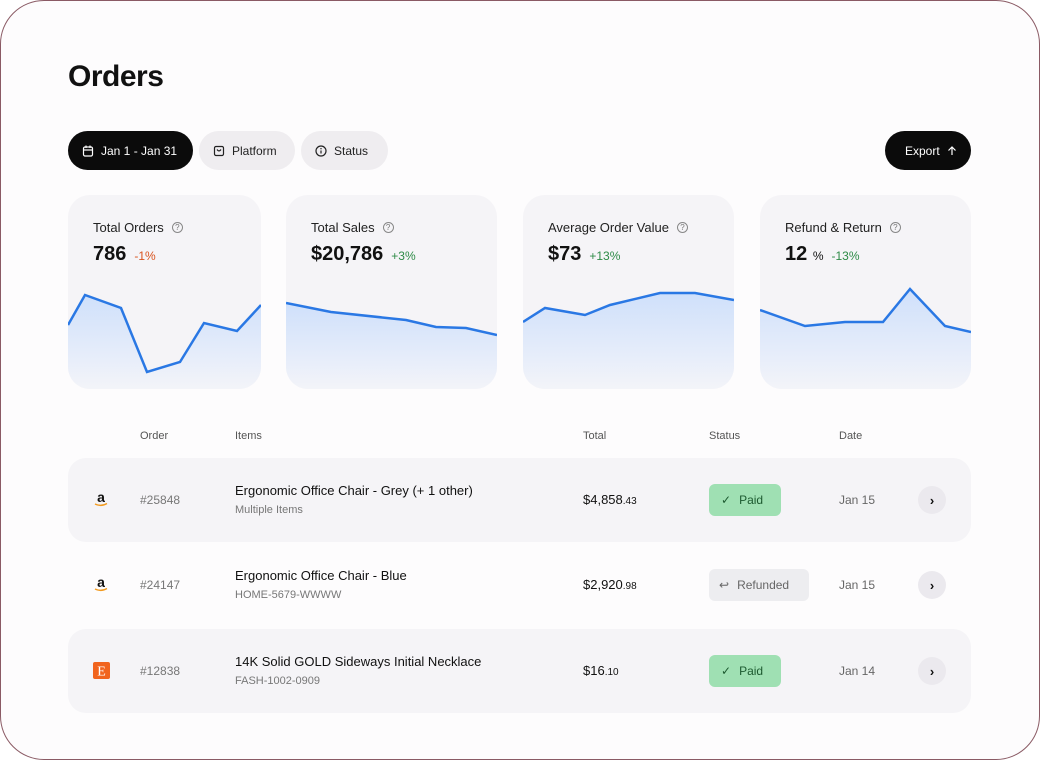 The height and width of the screenshot is (760, 1040). I want to click on metric-card-refund-return: Refund & Return? 12 % -13%, so click(865, 292).